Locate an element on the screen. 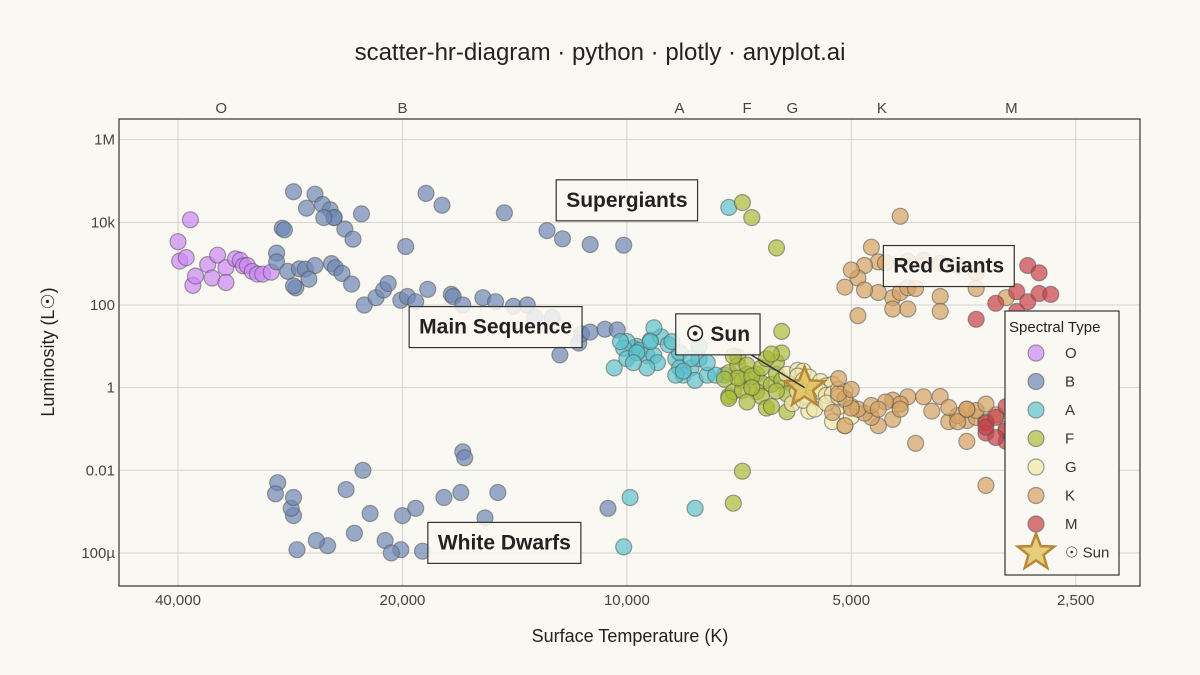  x-axis-title: Surface Temperature (K) is located at coordinates (630, 636).